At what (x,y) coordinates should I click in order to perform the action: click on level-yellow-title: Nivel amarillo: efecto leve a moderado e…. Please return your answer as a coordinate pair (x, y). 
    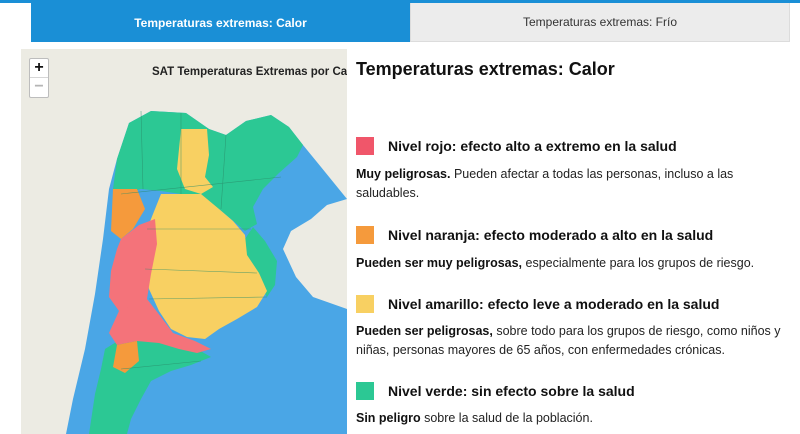
    Looking at the image, I should click on (554, 304).